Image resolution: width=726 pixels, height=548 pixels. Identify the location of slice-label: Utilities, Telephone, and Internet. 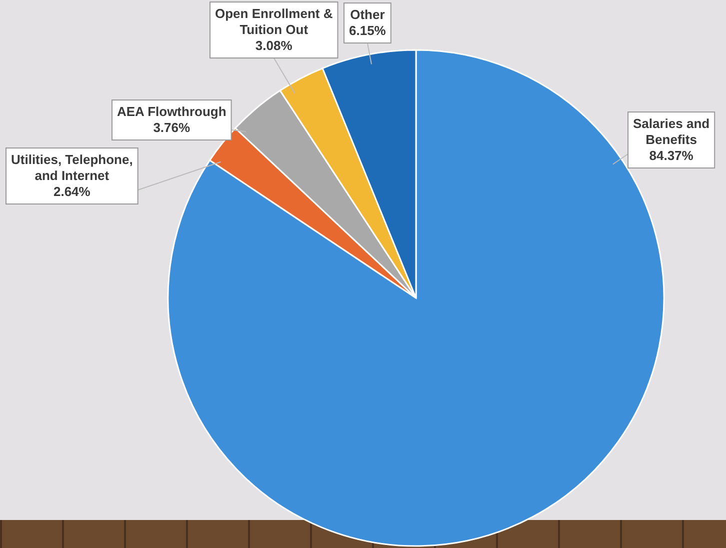
(72, 167).